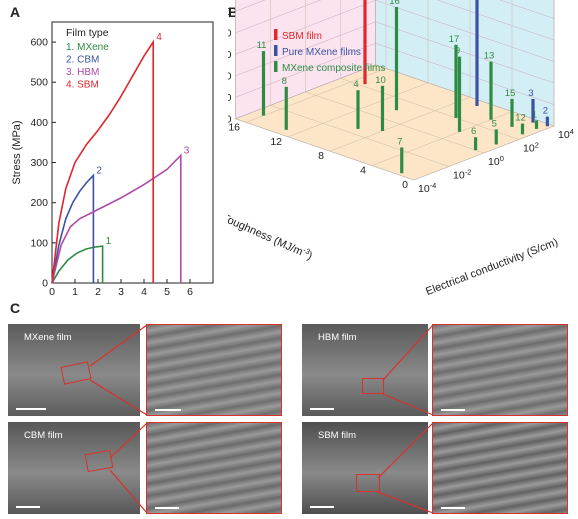 The height and width of the screenshot is (519, 578). Describe the element at coordinates (230, 76) in the screenshot. I see `z-tick-label: 200` at that location.